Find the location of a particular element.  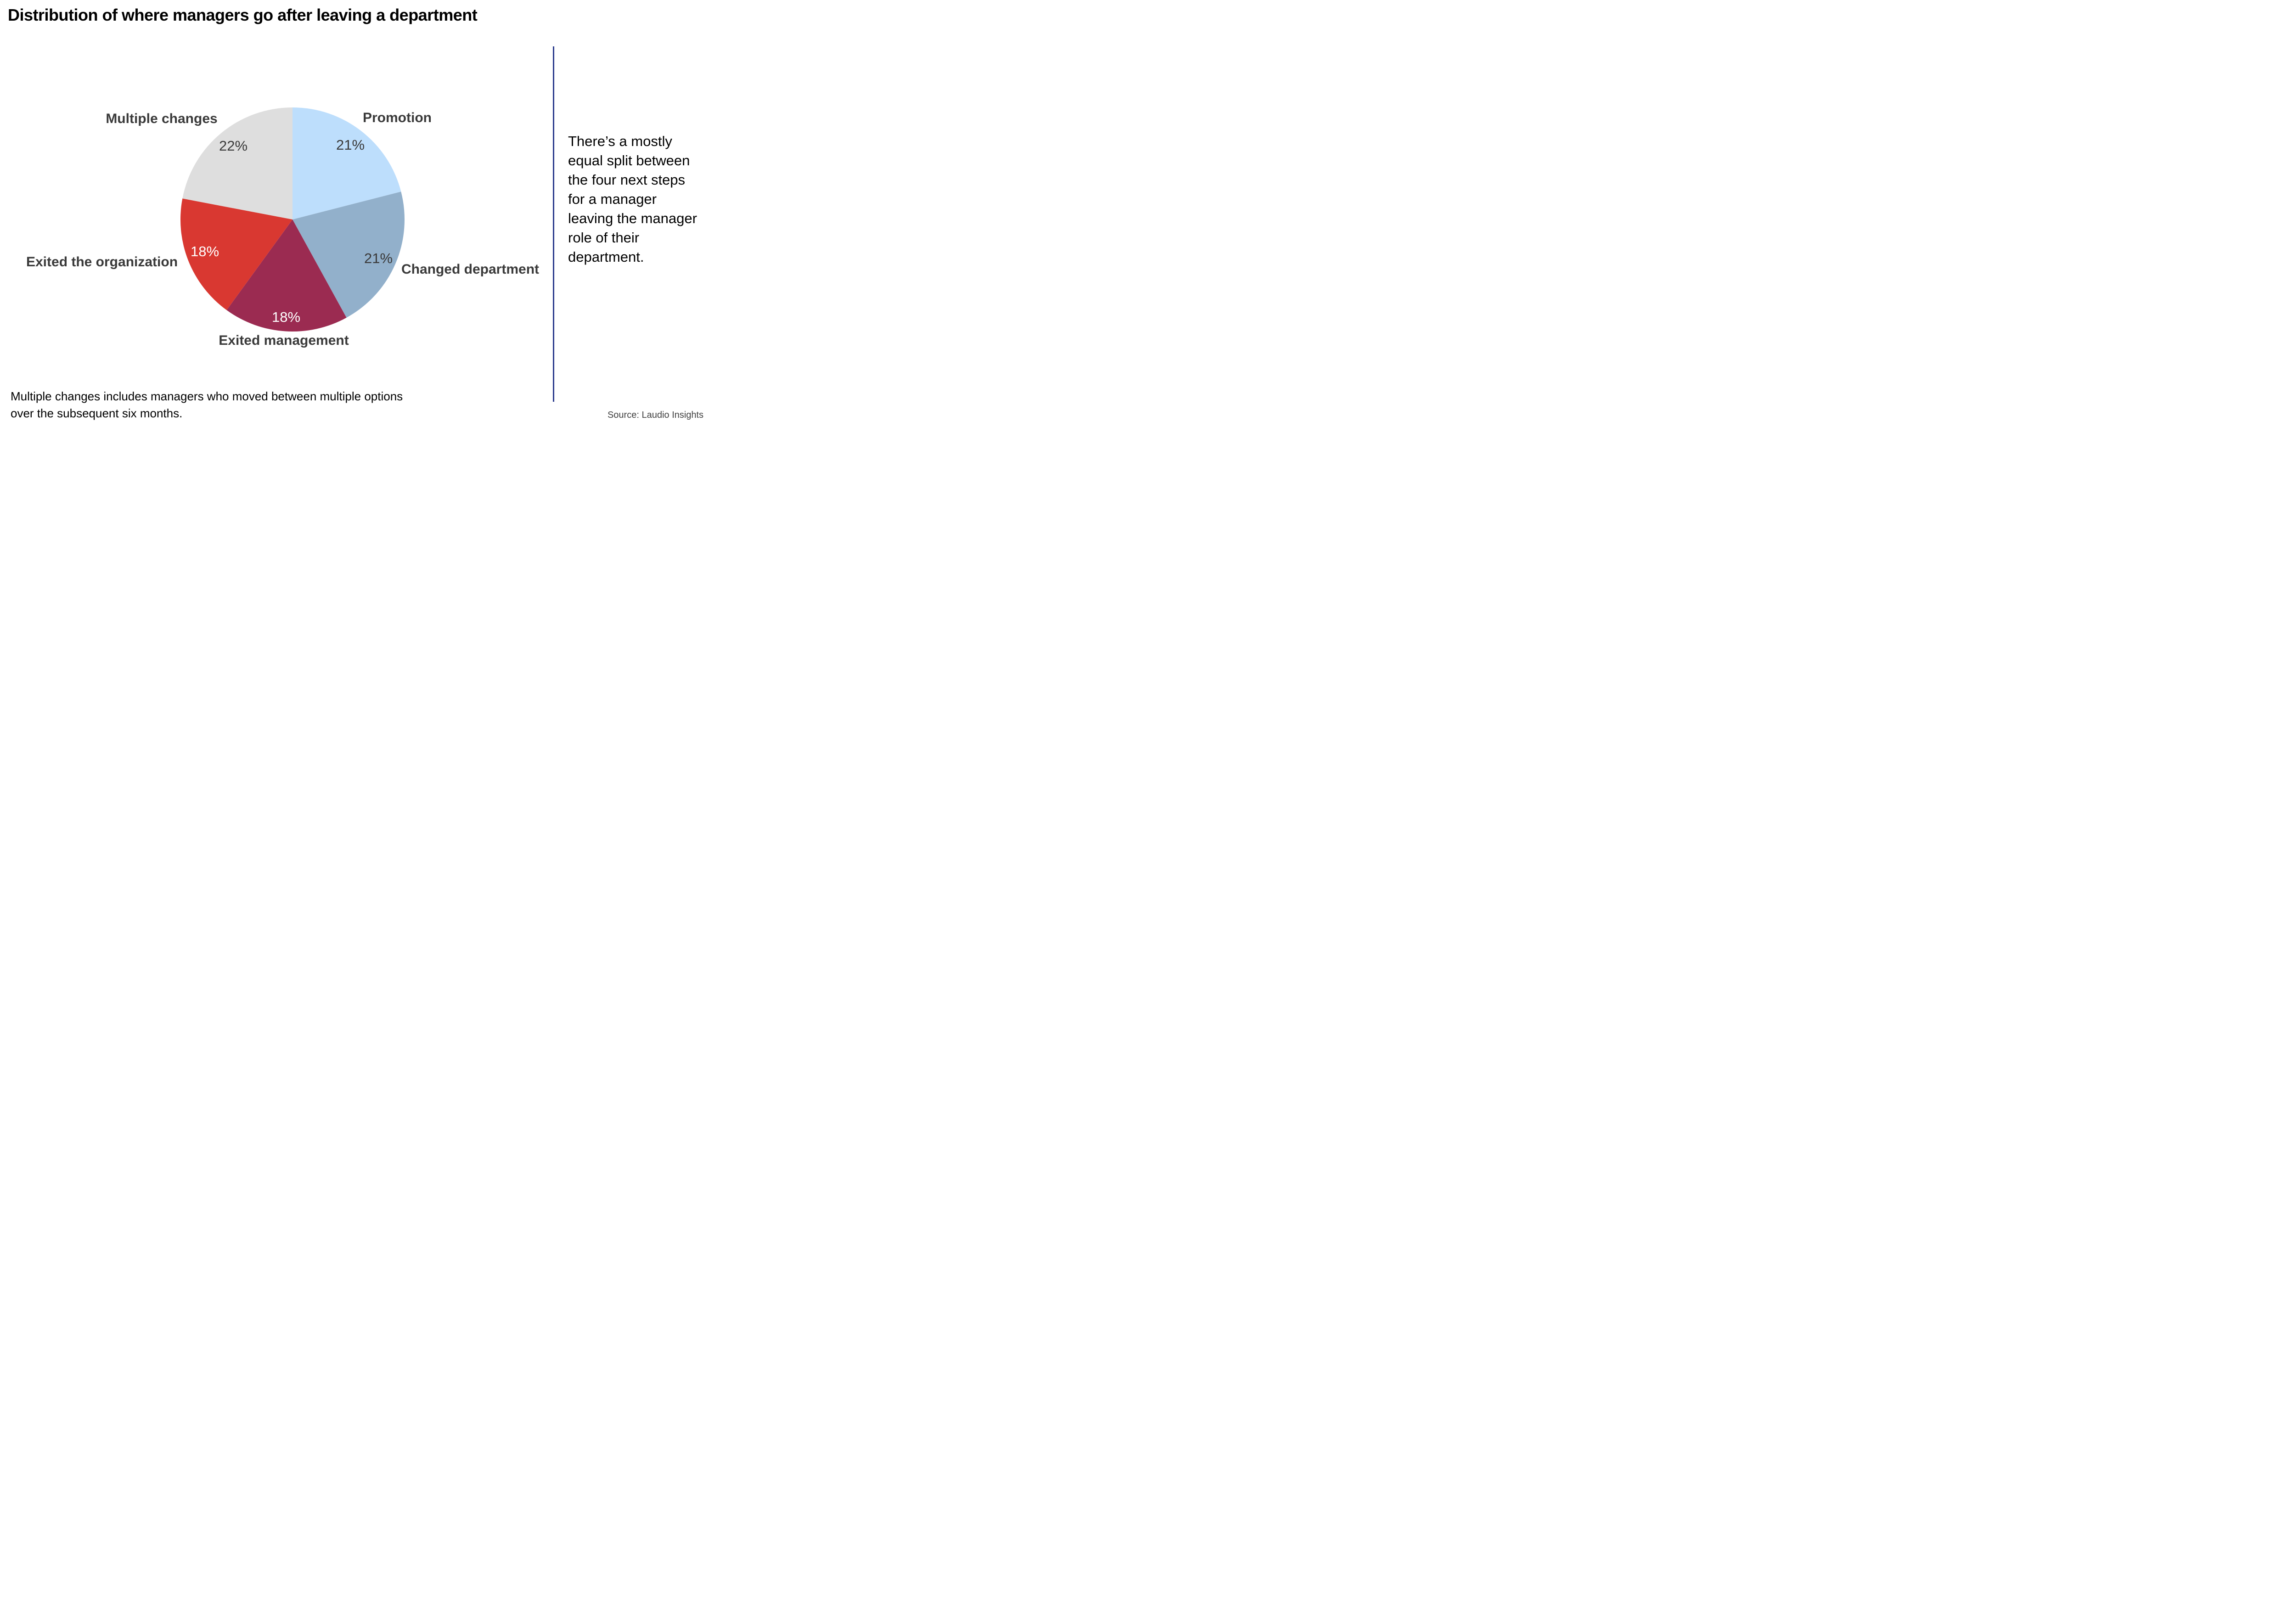

pie-slice-exited-management is located at coordinates (286, 275).